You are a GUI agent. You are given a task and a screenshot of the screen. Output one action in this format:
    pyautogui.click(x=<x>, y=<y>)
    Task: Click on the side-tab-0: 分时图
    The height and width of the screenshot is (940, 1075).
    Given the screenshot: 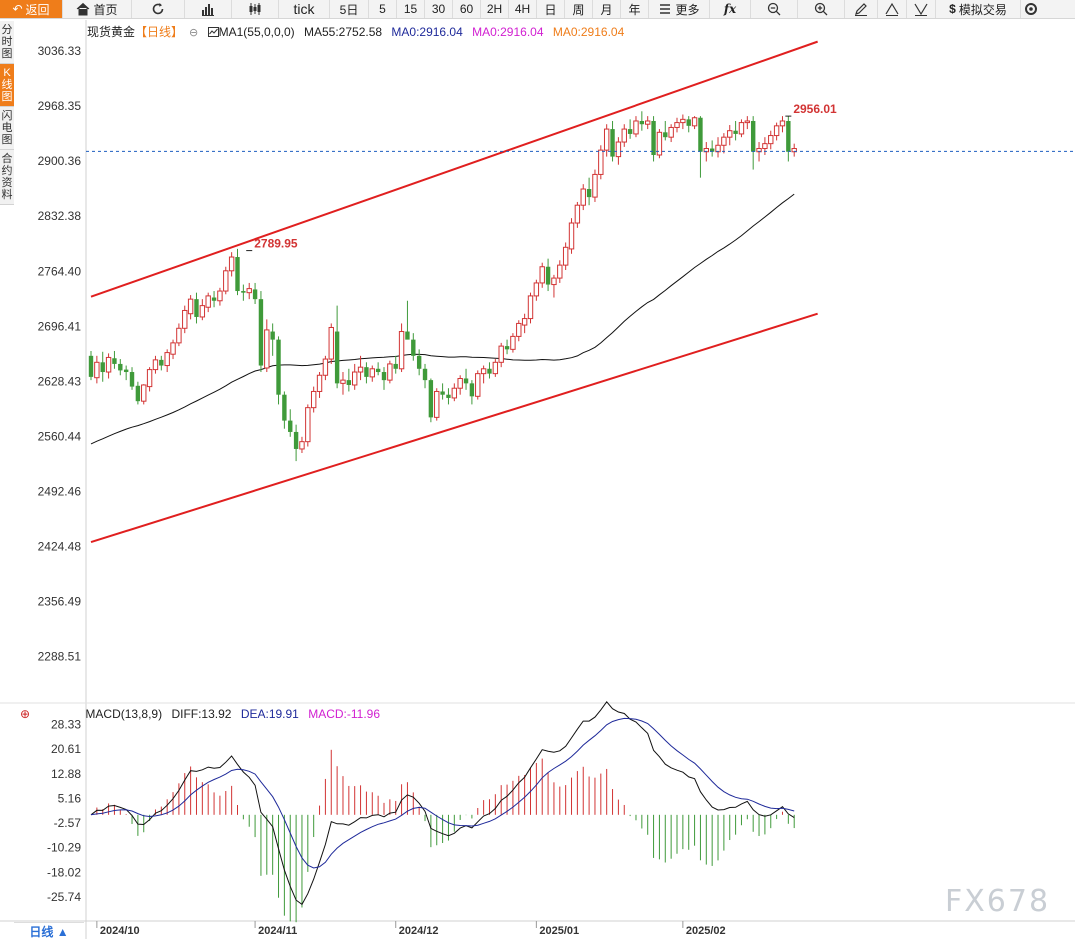 What is the action you would take?
    pyautogui.click(x=7, y=42)
    